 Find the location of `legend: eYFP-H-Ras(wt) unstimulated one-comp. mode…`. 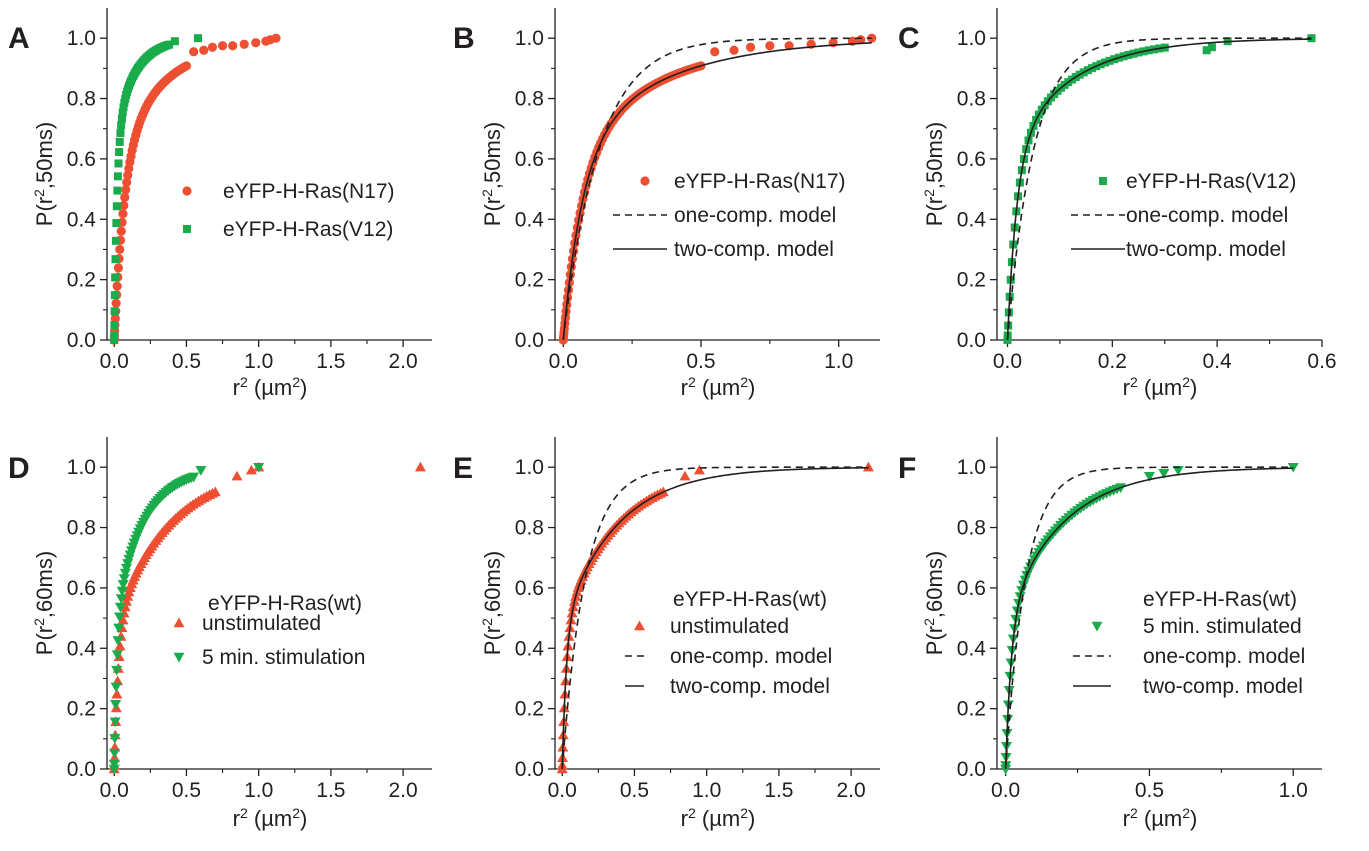

legend: eYFP-H-Ras(wt) unstimulated one-comp. mode… is located at coordinates (728, 643).